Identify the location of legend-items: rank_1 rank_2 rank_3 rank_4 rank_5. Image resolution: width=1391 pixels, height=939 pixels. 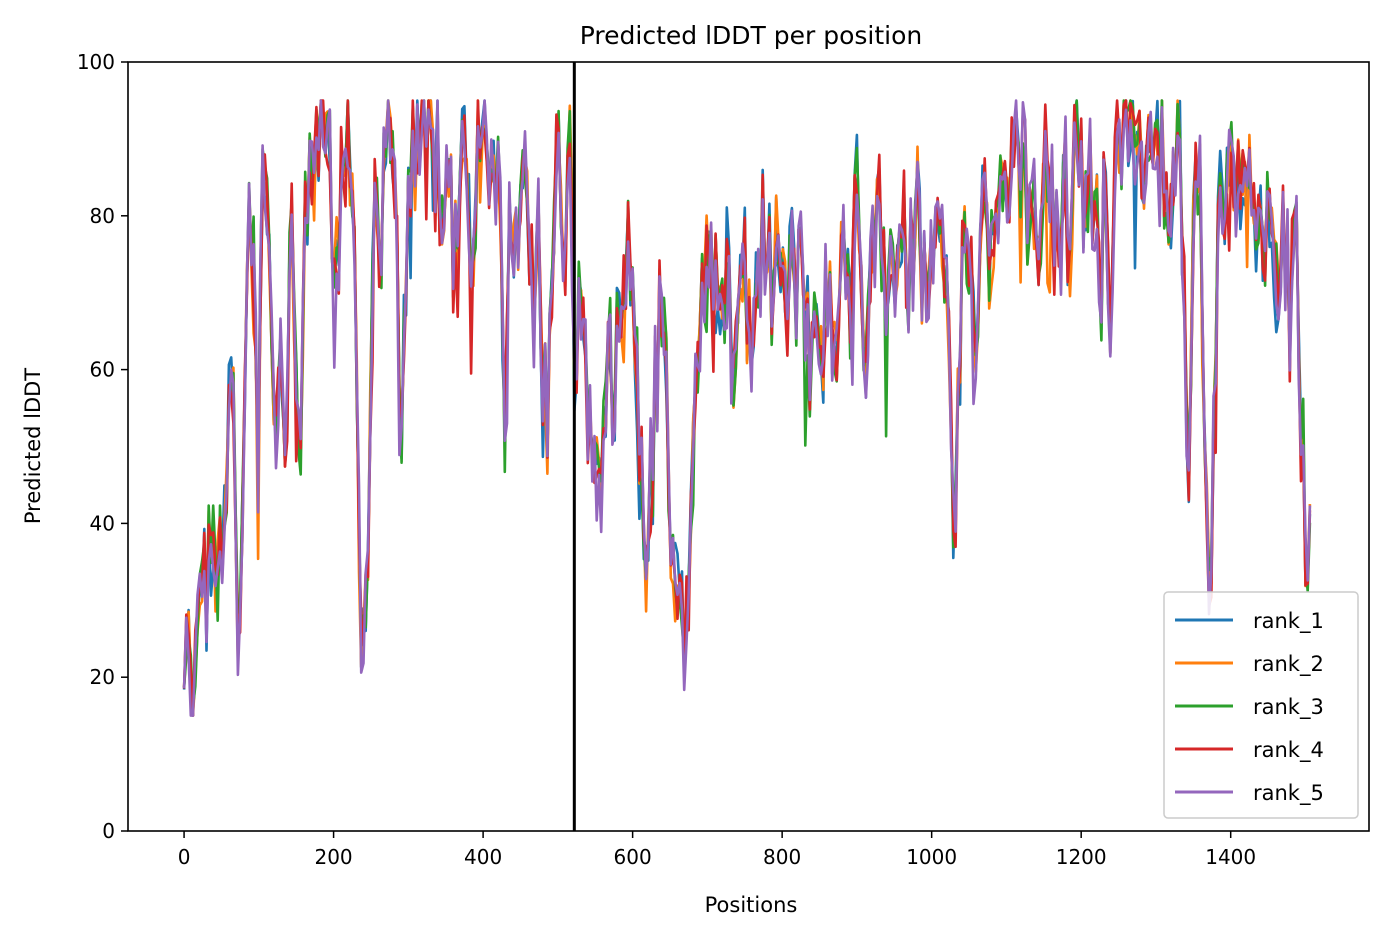
(1249, 707).